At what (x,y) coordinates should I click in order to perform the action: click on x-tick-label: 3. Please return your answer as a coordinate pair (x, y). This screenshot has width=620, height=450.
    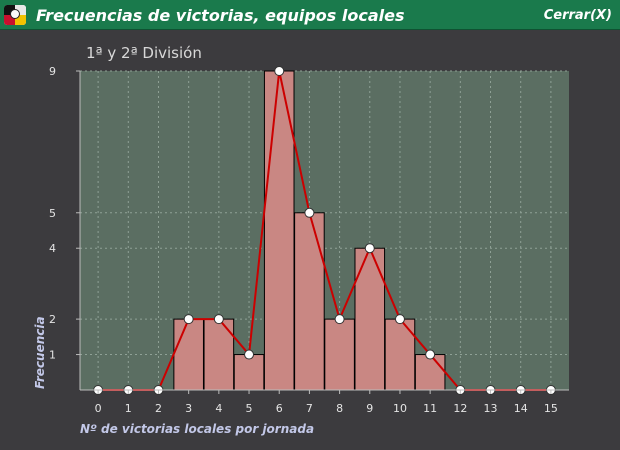
    Looking at the image, I should click on (188, 408).